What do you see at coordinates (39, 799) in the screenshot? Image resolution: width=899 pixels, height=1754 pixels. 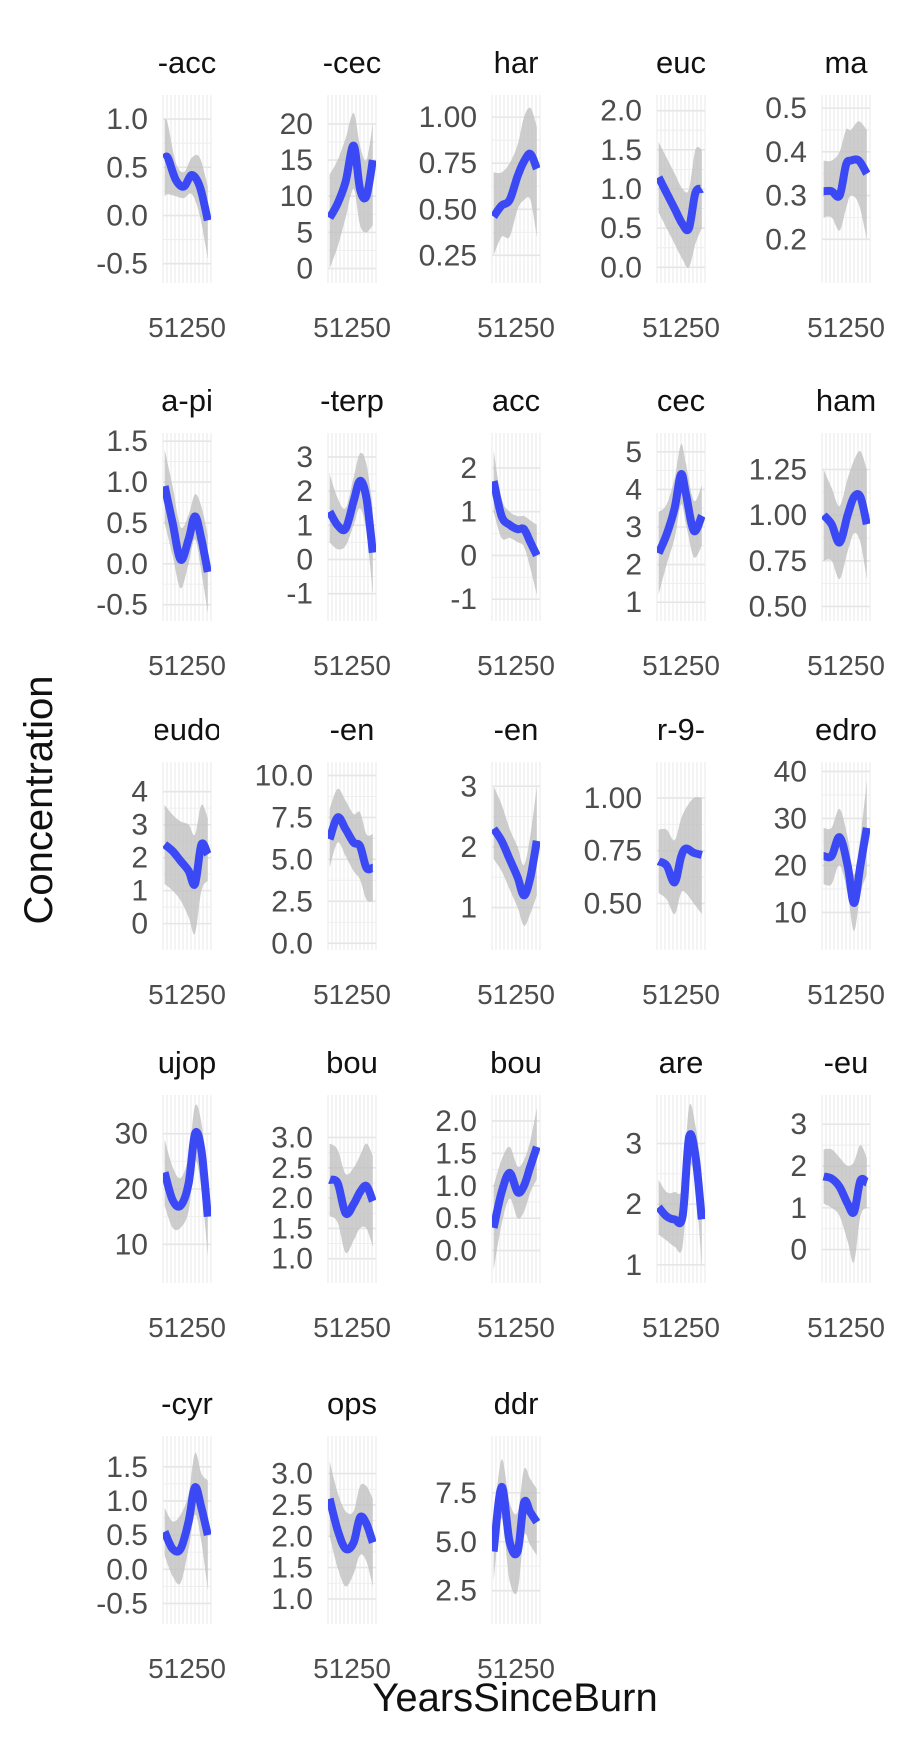 I see `y-axis-title: Concentration` at bounding box center [39, 799].